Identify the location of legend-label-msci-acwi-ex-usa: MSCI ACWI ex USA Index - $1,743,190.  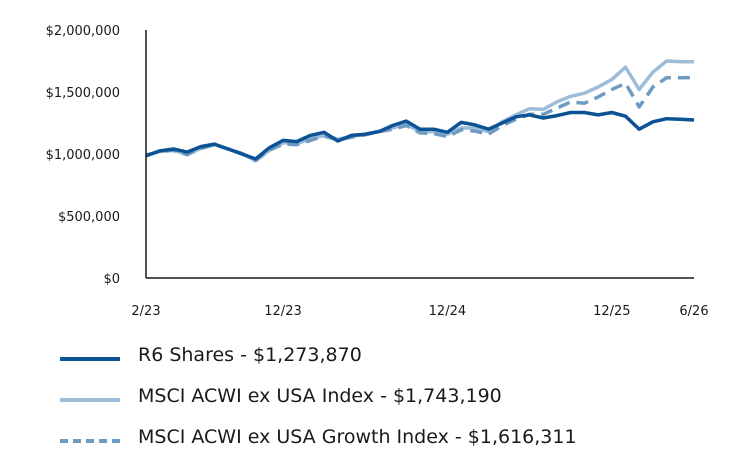
(320, 396).